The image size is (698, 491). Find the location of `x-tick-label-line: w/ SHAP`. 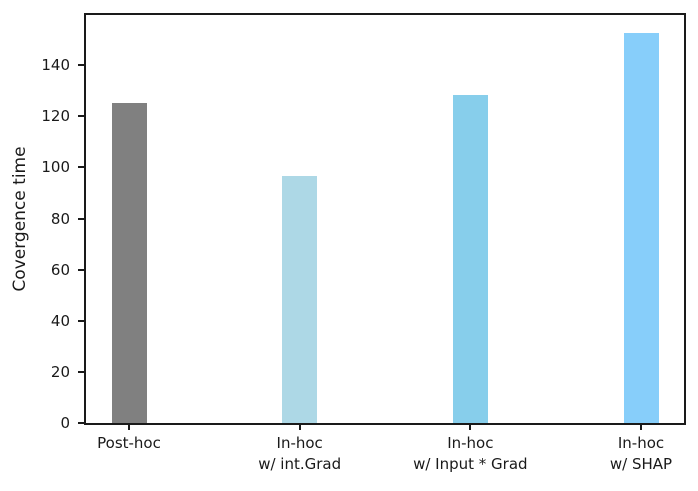

x-tick-label-line: w/ SHAP is located at coordinates (641, 464).